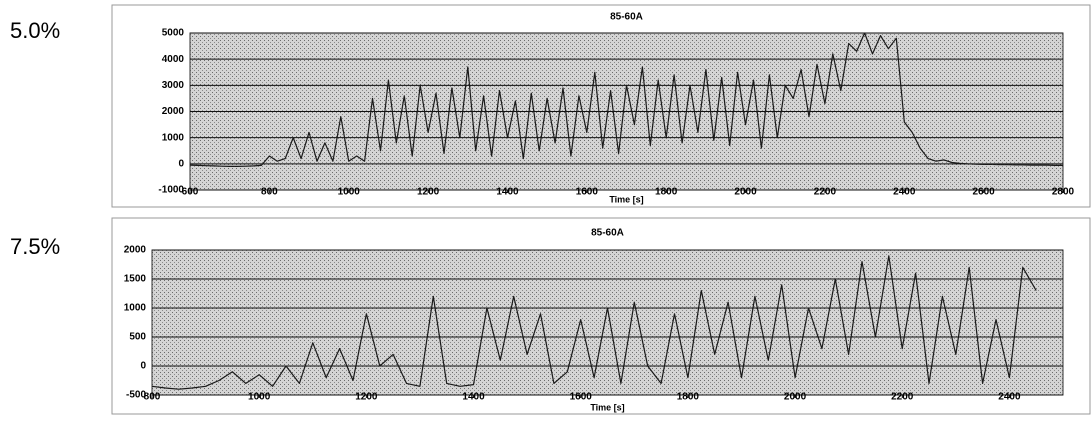 This screenshot has width=1092, height=422. I want to click on side-label: 7.5%, so click(35, 246).